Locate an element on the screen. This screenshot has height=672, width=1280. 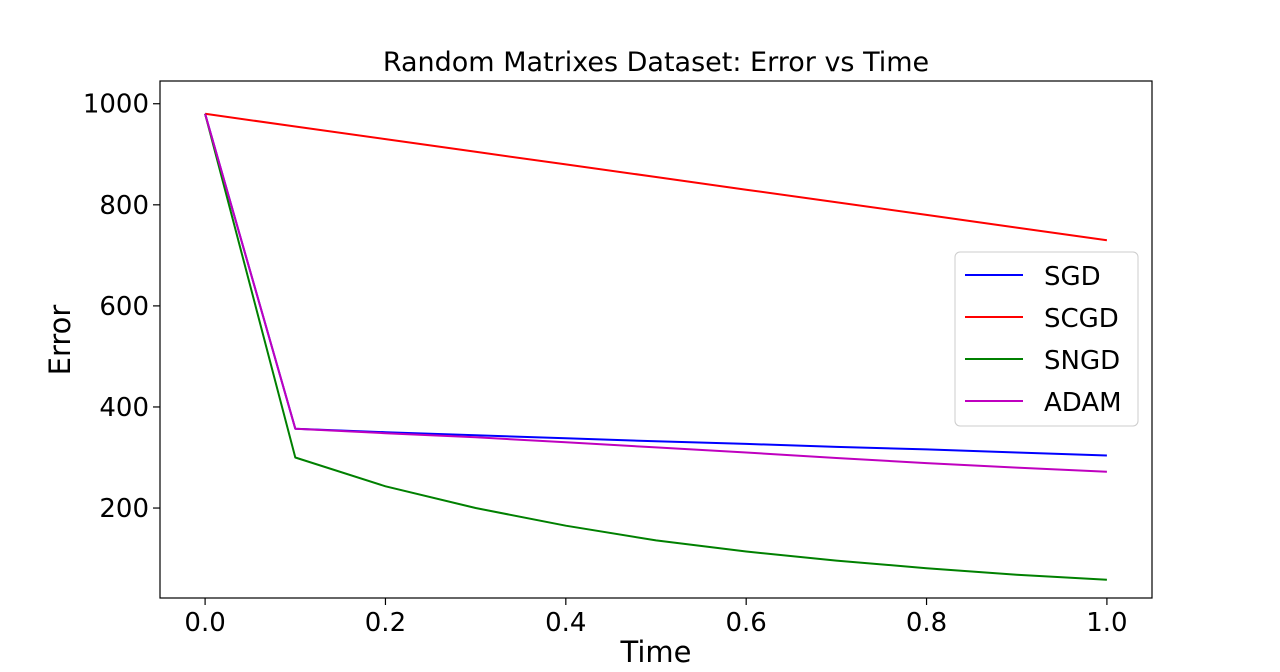
y-axis: 200 400 600 800 1000 is located at coordinates (121, 307).